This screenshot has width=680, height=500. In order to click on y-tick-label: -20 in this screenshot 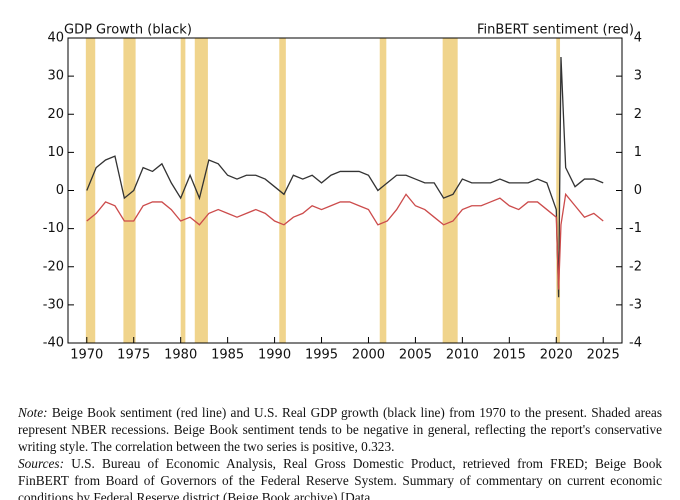, I will do `click(53, 266)`.